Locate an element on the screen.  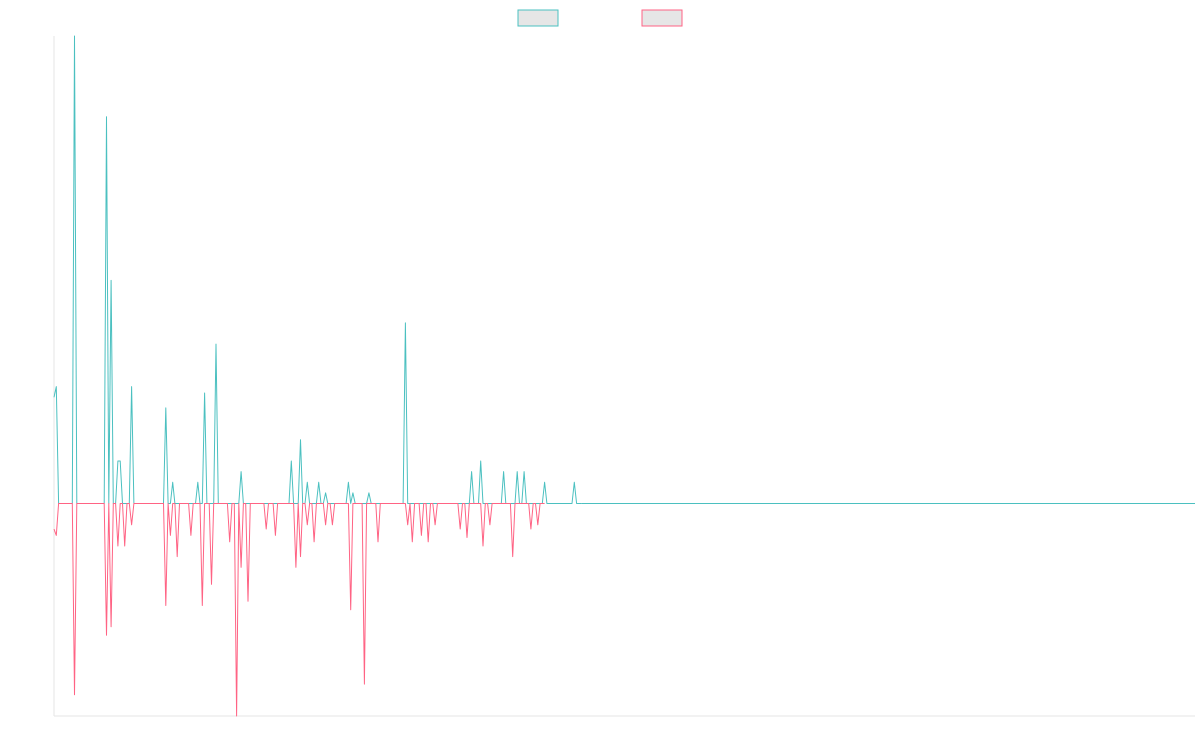
legend is located at coordinates (600, 18).